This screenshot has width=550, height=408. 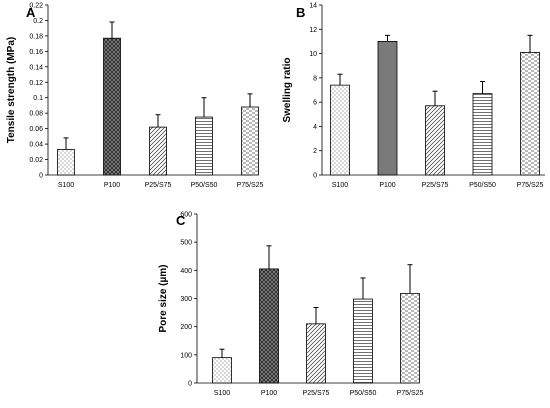 I want to click on y-tick-label: 6, so click(x=315, y=103).